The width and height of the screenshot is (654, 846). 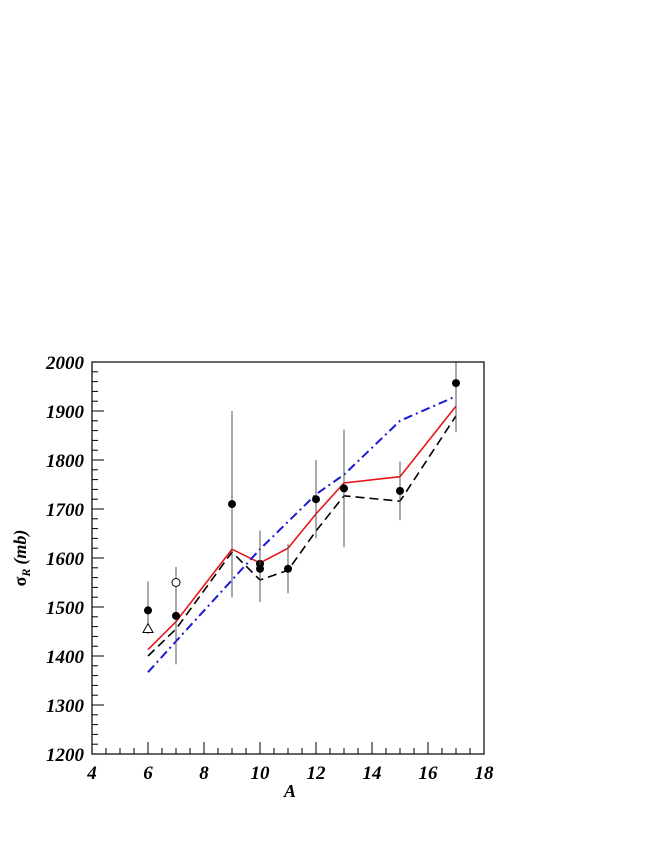 I want to click on y-tick-label: 1200, so click(x=65, y=755).